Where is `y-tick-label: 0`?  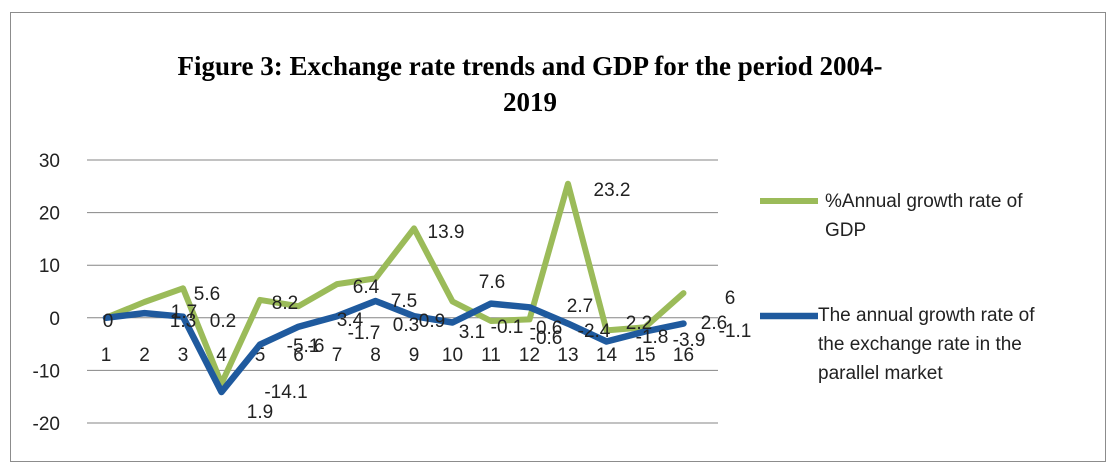 y-tick-label: 0 is located at coordinates (54, 319).